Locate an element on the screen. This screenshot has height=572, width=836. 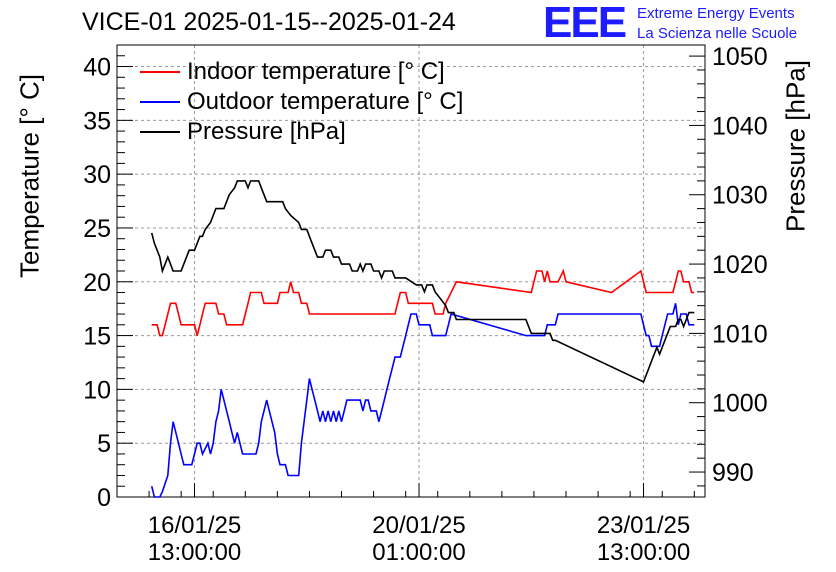
y2-tick-label: 1050 is located at coordinates (740, 57).